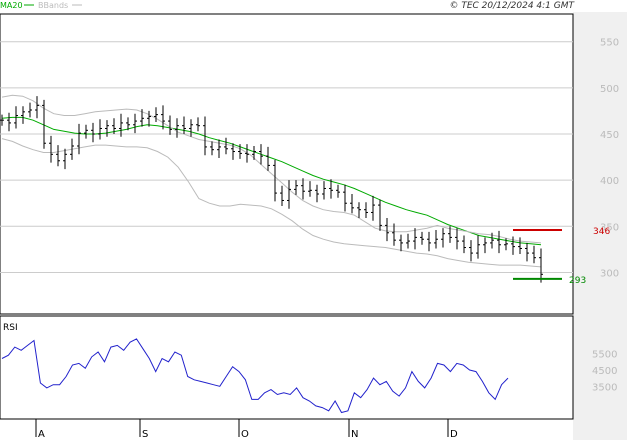 This screenshot has width=627, height=440. I want to click on x-month-label: D, so click(454, 434).